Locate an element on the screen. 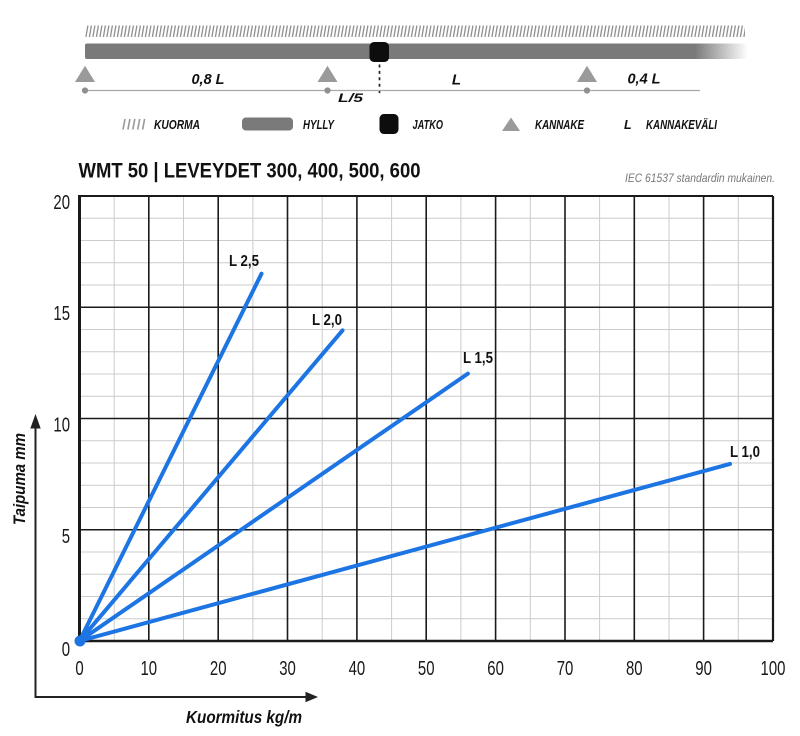 The image size is (800, 736). svg-text: L/5 is located at coordinates (350, 98).